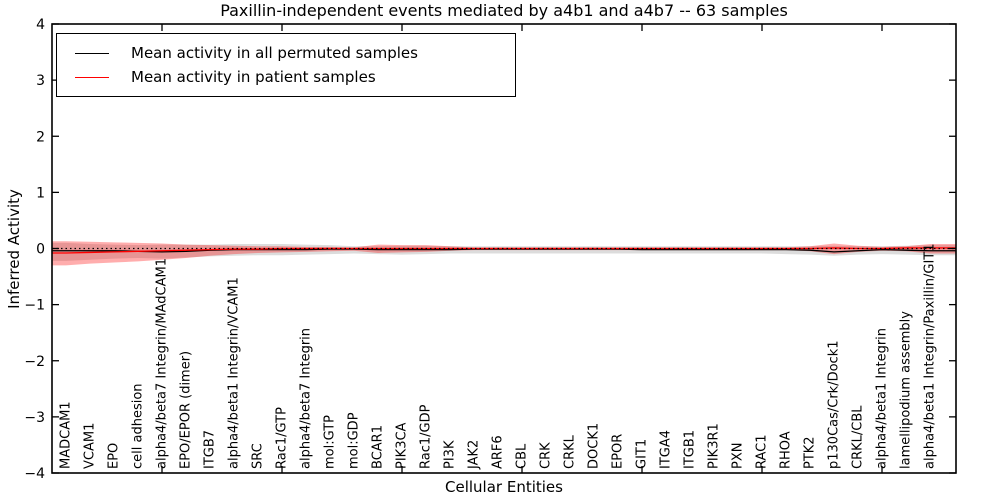 The image size is (1000, 500). Describe the element at coordinates (762, 451) in the screenshot. I see `x-tick-label: RAC1` at that location.